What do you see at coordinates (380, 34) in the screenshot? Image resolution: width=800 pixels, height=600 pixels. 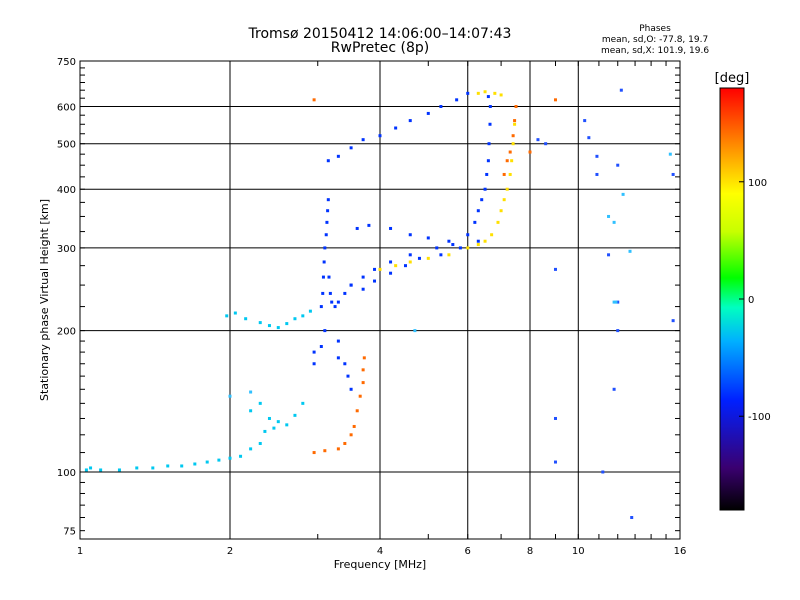 I see `chart-title: Tromsø 20150412 14:06:00–14:07:43` at bounding box center [380, 34].